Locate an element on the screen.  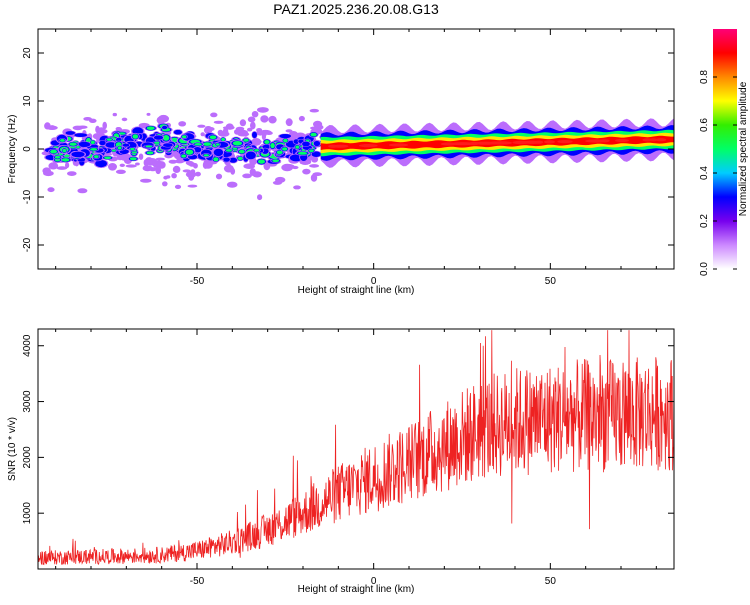
spectrogram-band is located at coordinates (497, 143).